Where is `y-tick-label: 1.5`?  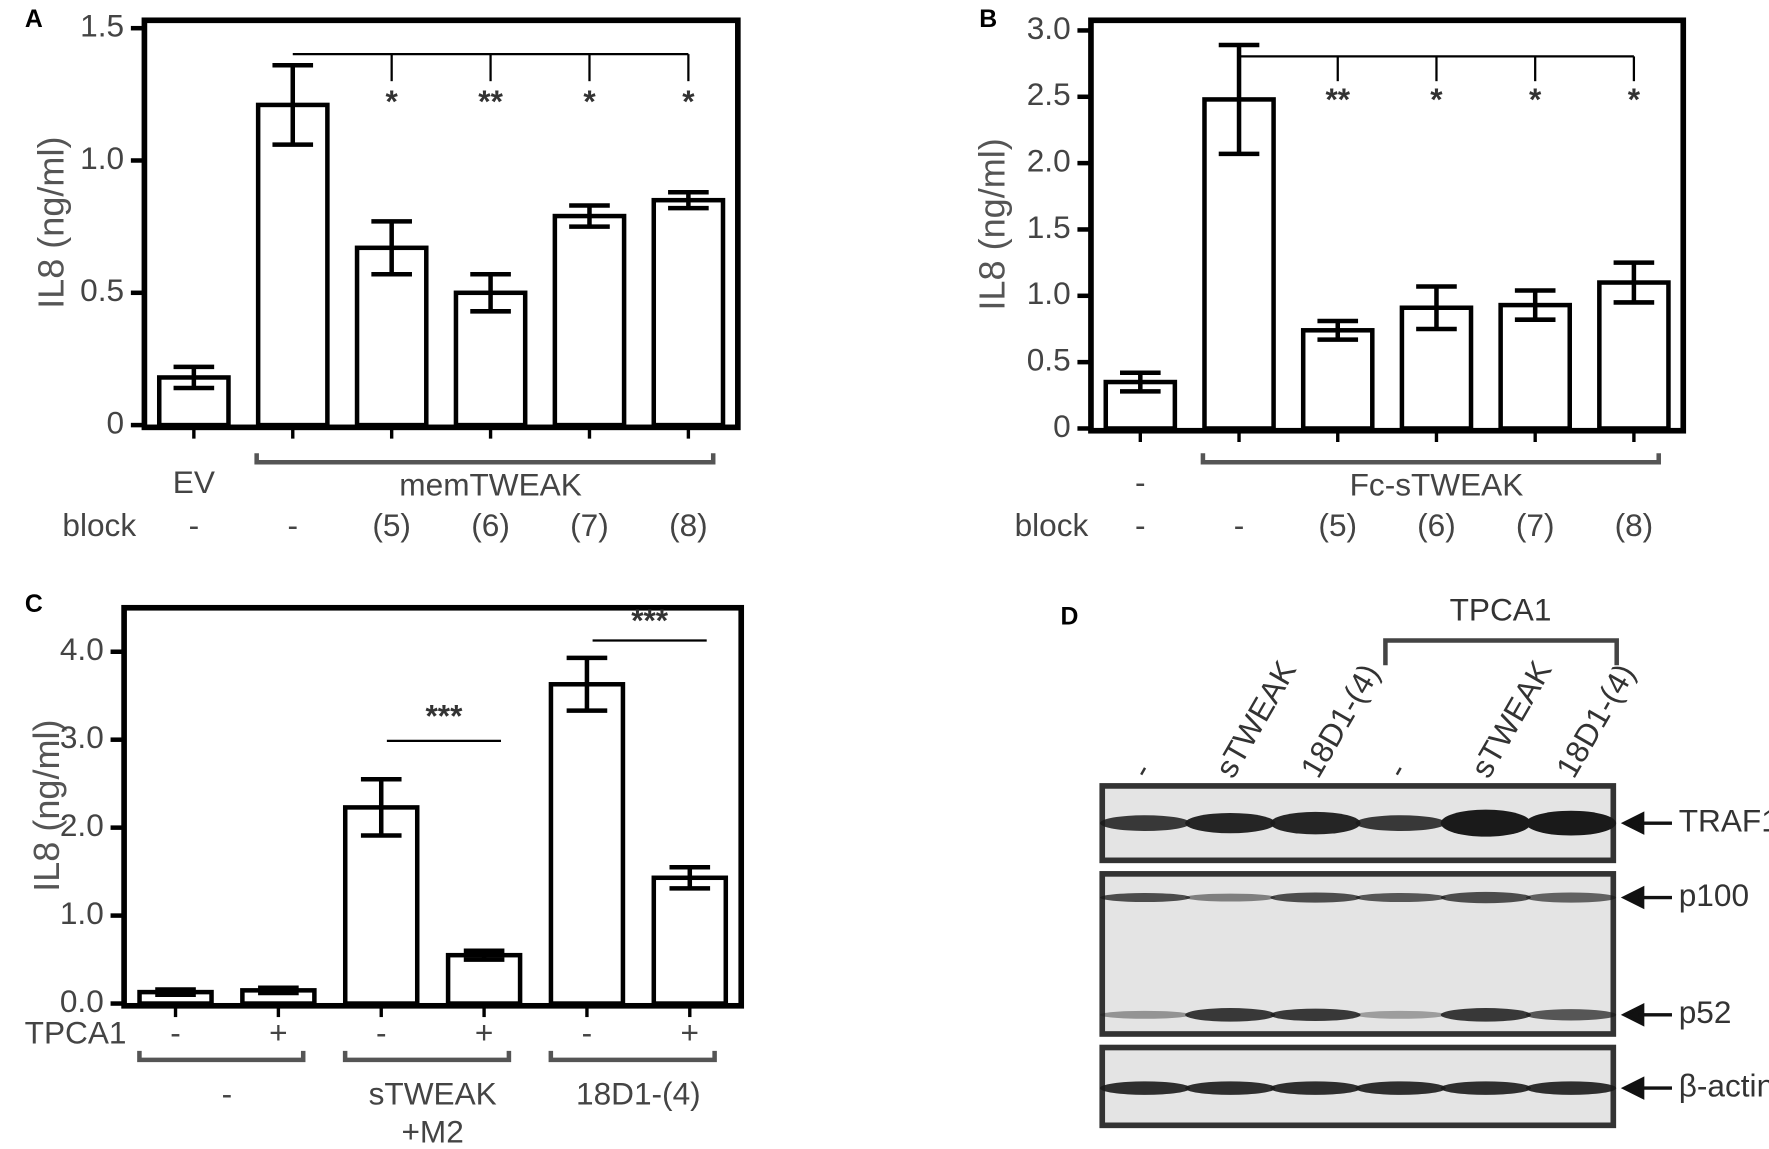
y-tick-label: 1.5 is located at coordinates (102, 26).